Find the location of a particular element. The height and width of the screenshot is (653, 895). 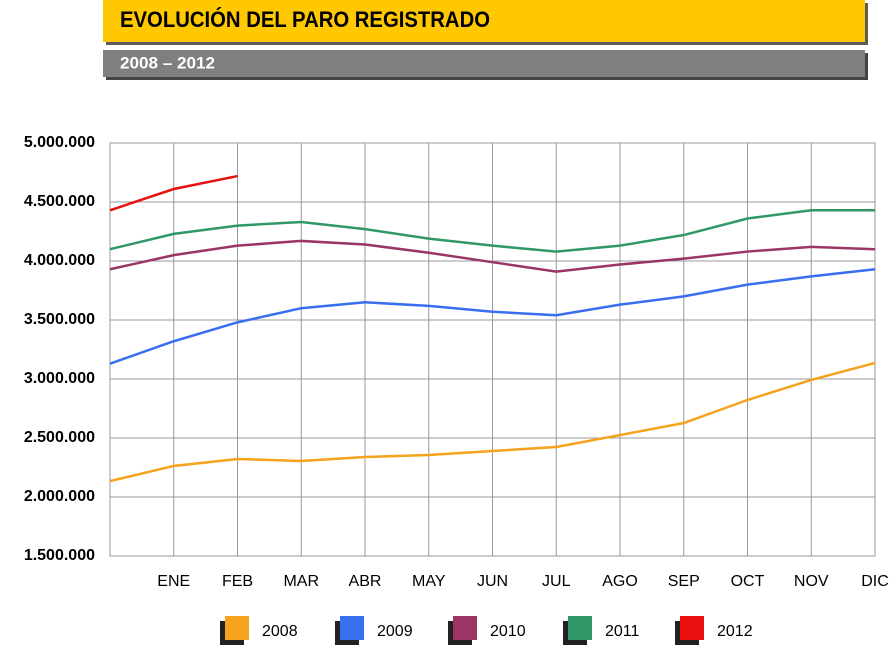

title-bar is located at coordinates (484, 21).